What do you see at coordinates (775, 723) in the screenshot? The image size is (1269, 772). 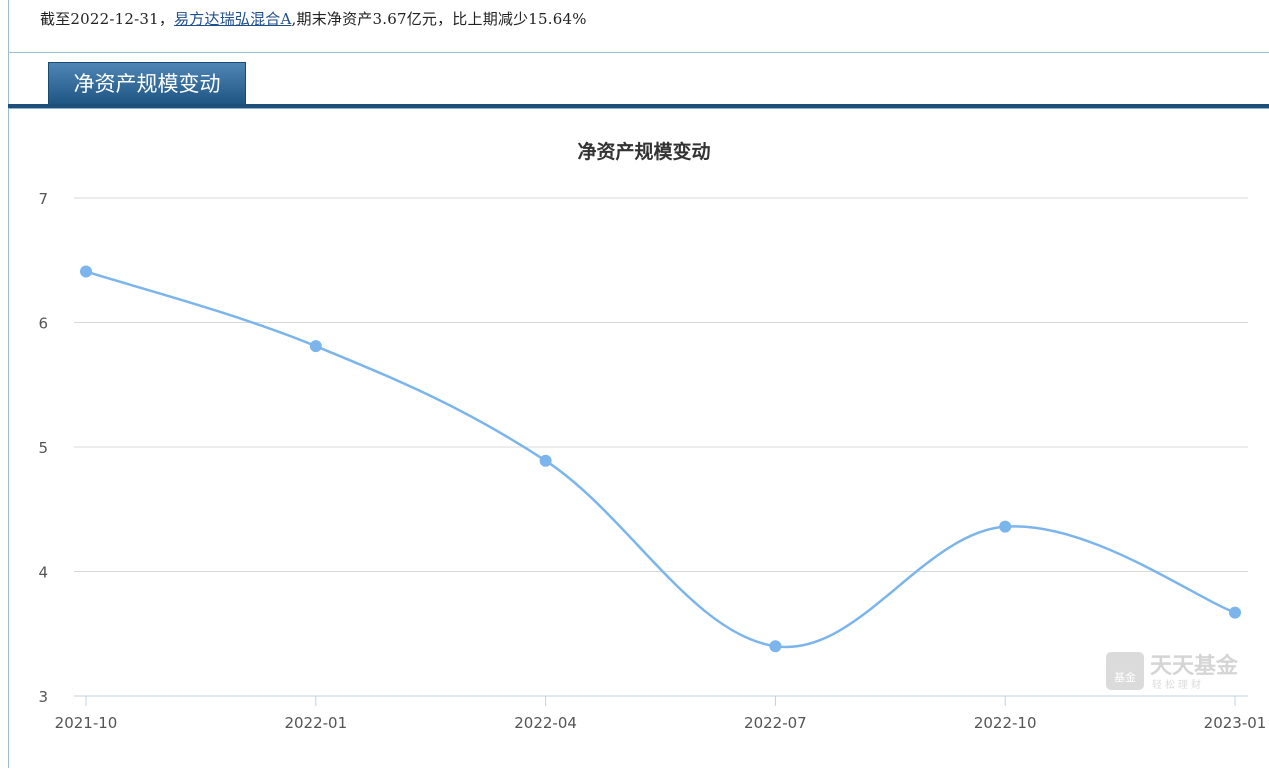 I see `x-tick-label: 2022-07` at bounding box center [775, 723].